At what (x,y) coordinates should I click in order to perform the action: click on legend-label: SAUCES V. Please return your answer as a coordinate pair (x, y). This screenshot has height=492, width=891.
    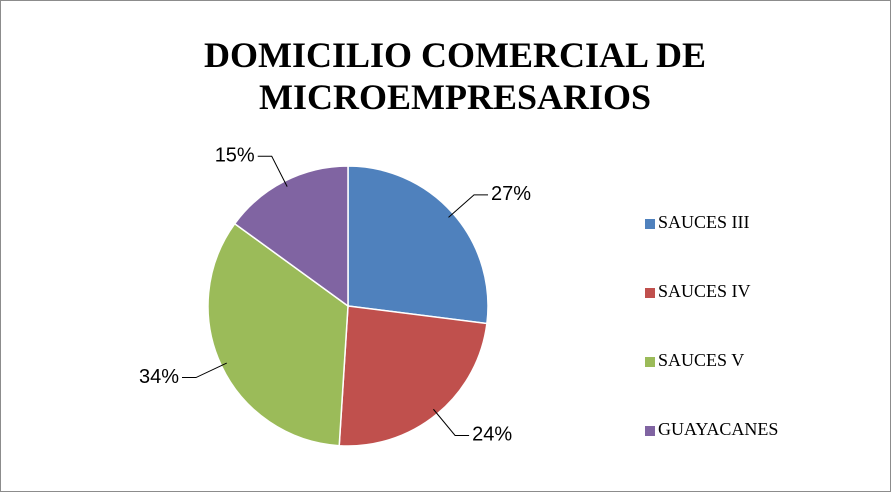
    Looking at the image, I should click on (701, 360).